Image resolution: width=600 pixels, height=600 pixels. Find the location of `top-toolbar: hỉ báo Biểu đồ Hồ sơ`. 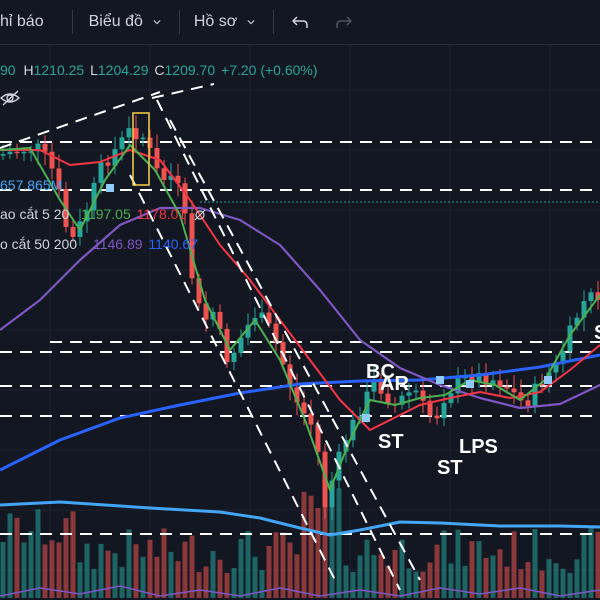

top-toolbar: hỉ báo Biểu đồ Hồ sơ is located at coordinates (300, 22).